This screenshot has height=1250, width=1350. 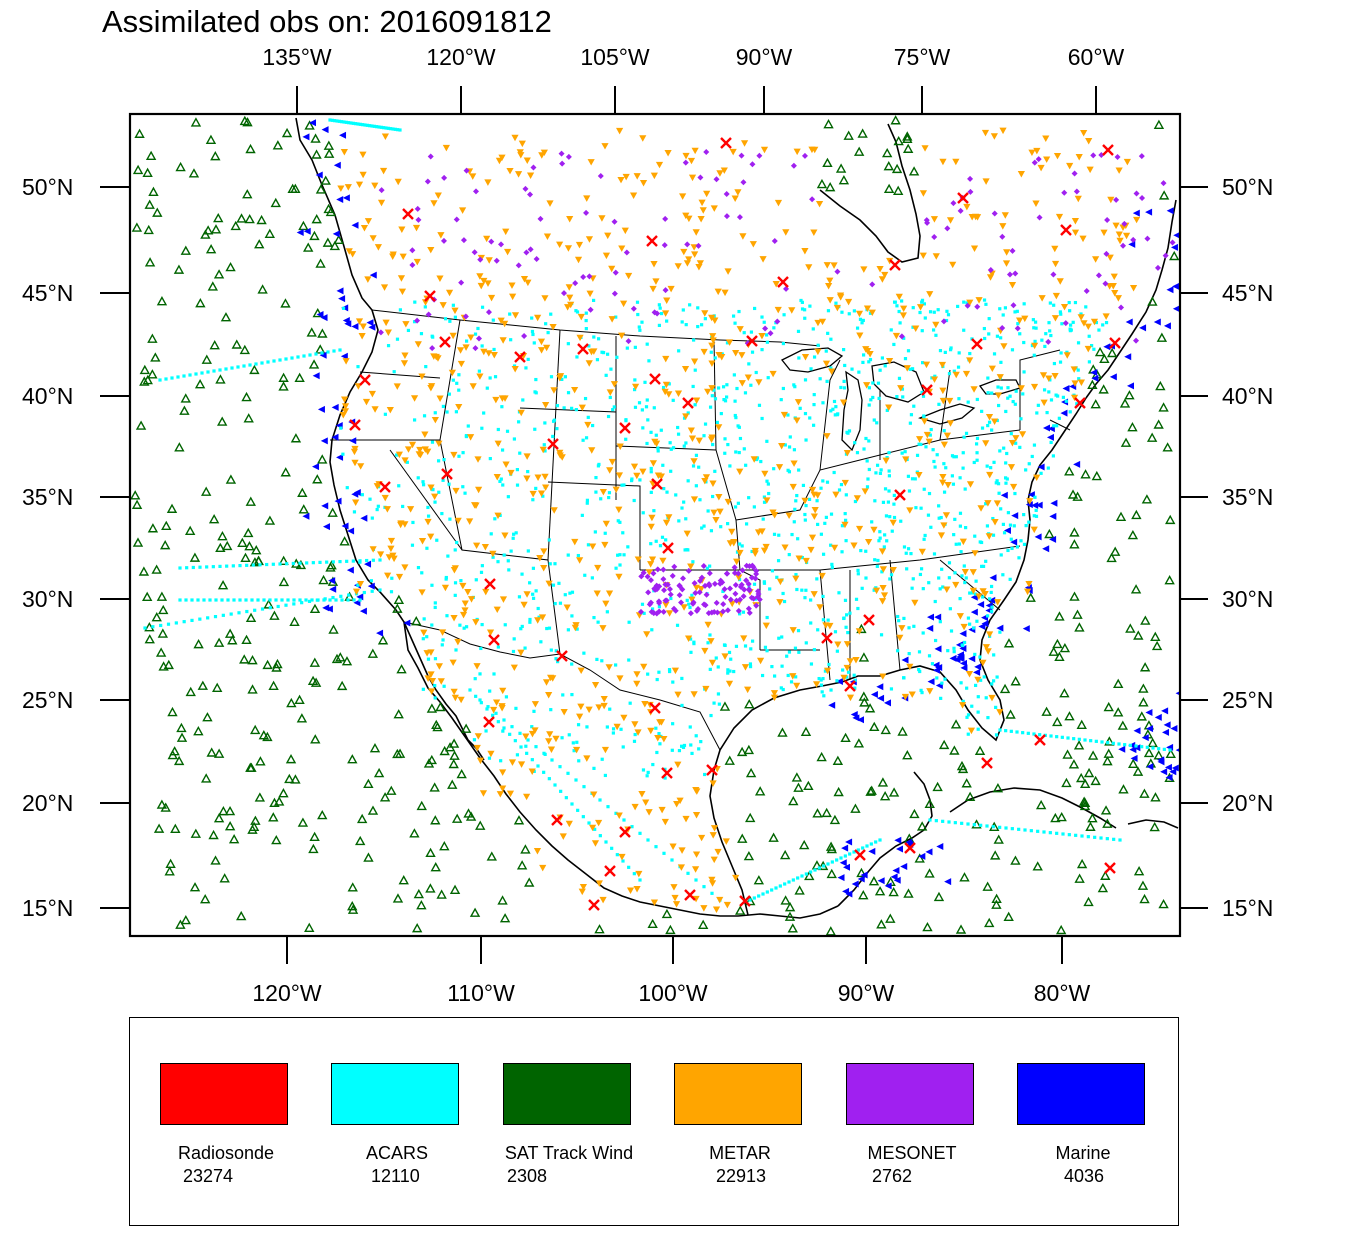 What do you see at coordinates (615, 57) in the screenshot?
I see `top-lon-label: 105°W` at bounding box center [615, 57].